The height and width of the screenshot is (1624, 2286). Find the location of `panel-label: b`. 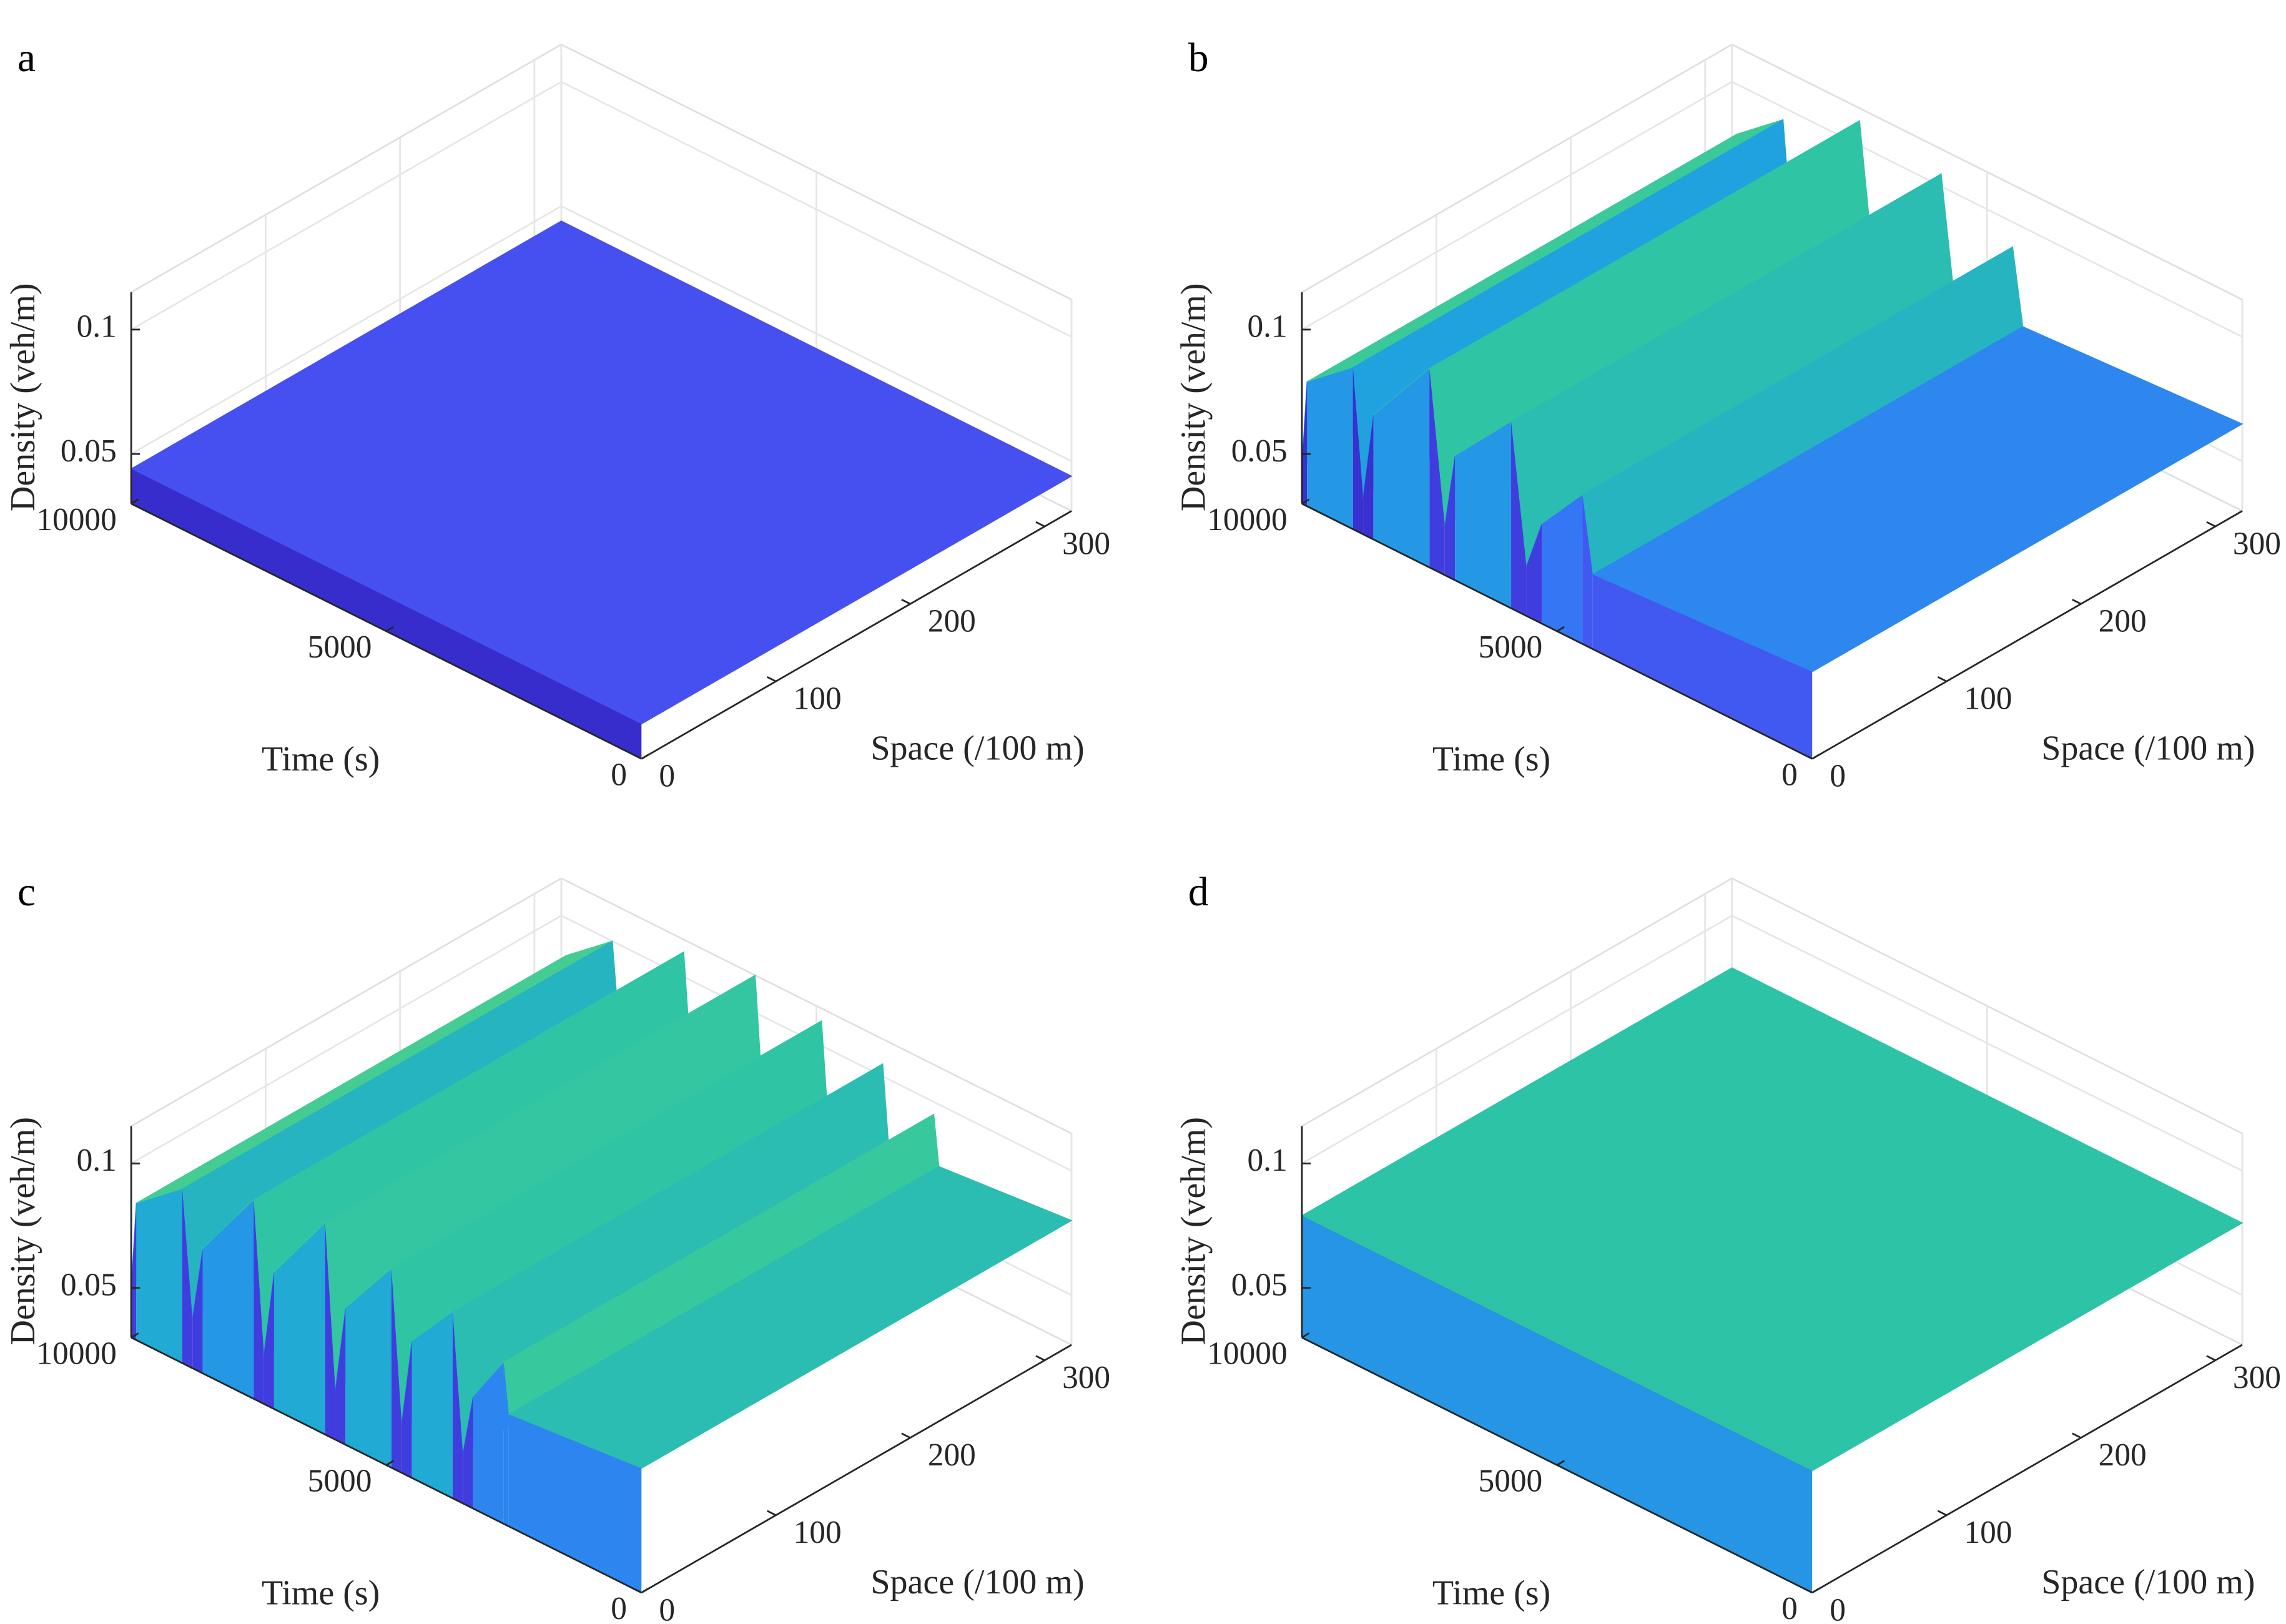

panel-label: b is located at coordinates (1199, 58).